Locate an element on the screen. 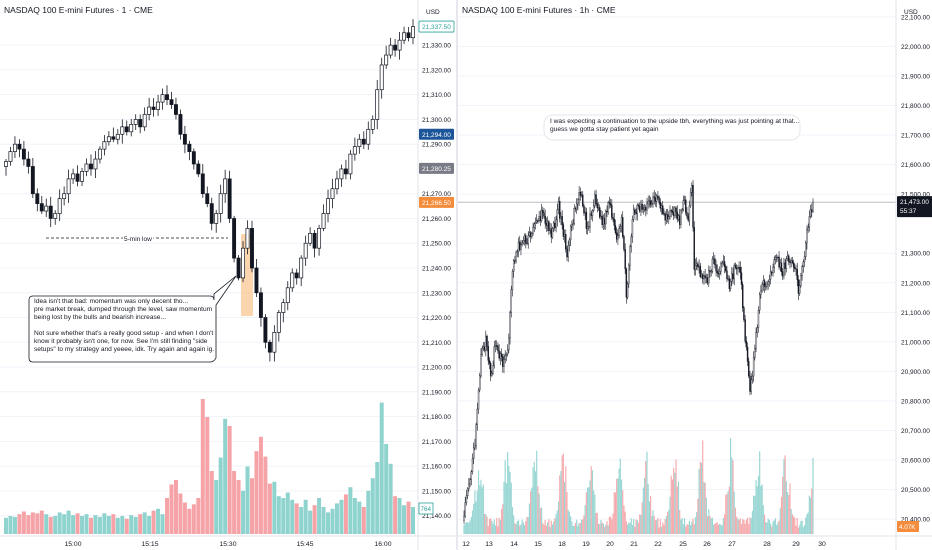 This screenshot has height=550, width=932. right-price-axis is located at coordinates (914, 275).